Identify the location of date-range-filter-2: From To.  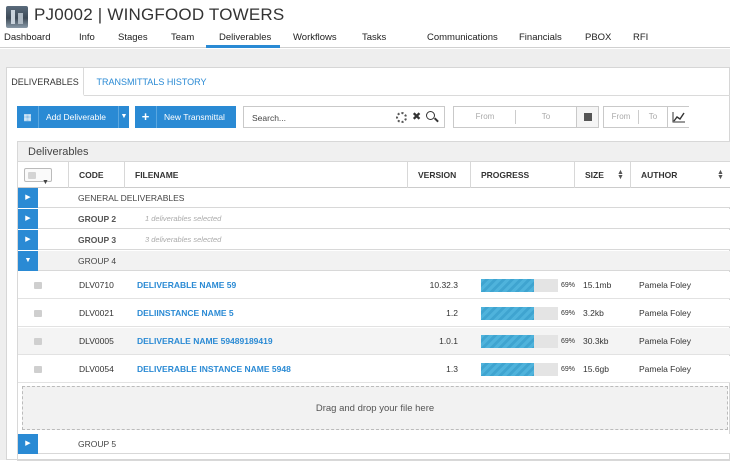
(646, 117).